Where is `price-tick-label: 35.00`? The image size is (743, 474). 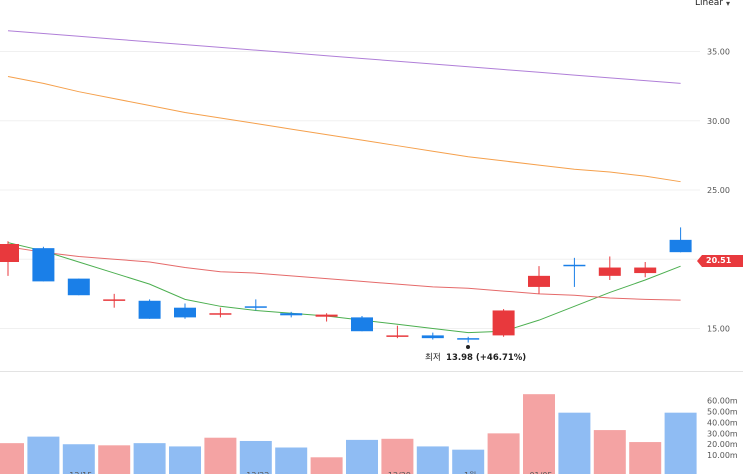 price-tick-label: 35.00 is located at coordinates (718, 52).